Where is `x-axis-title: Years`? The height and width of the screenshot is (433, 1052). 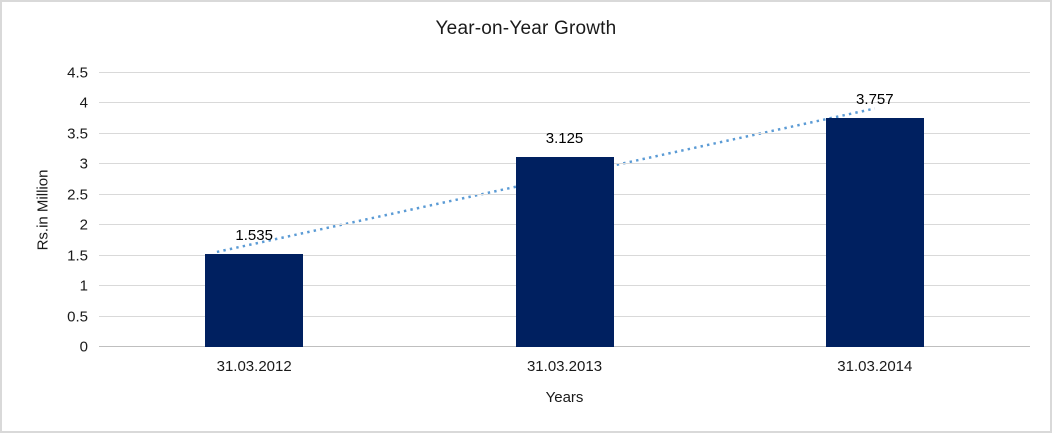 x-axis-title: Years is located at coordinates (564, 397).